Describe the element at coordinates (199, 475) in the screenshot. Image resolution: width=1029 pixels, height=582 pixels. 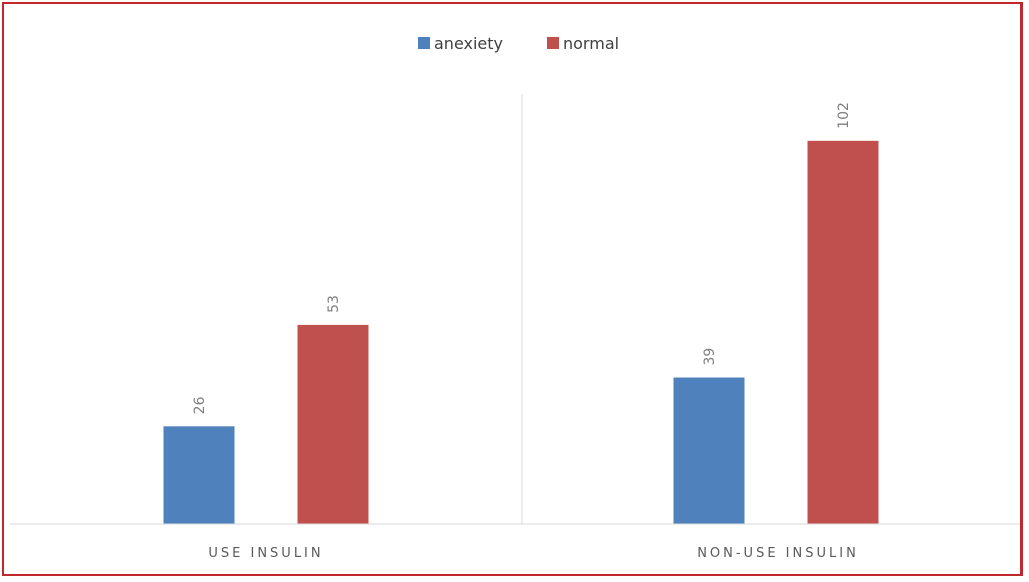
I see `bar-anexiety-use-insulin` at that location.